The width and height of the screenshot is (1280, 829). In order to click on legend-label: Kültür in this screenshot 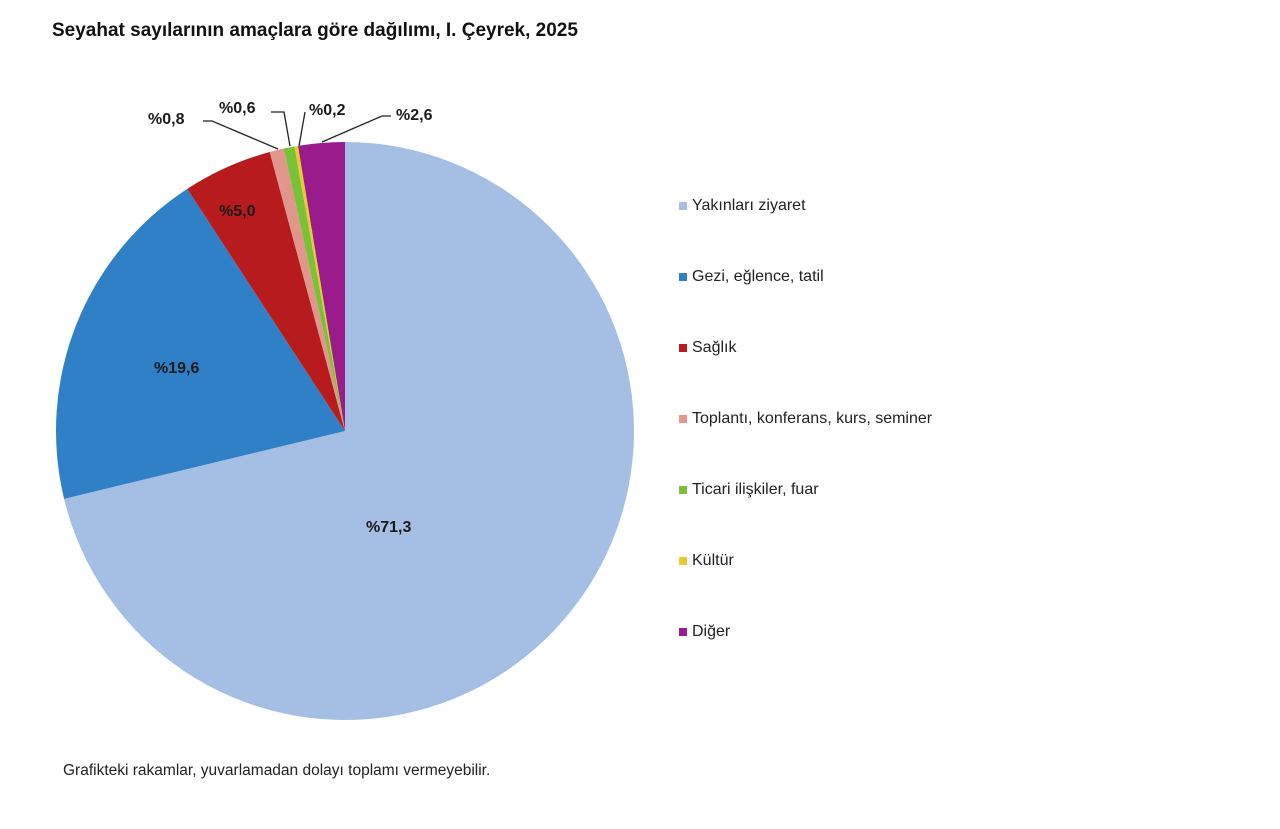, I will do `click(713, 560)`.